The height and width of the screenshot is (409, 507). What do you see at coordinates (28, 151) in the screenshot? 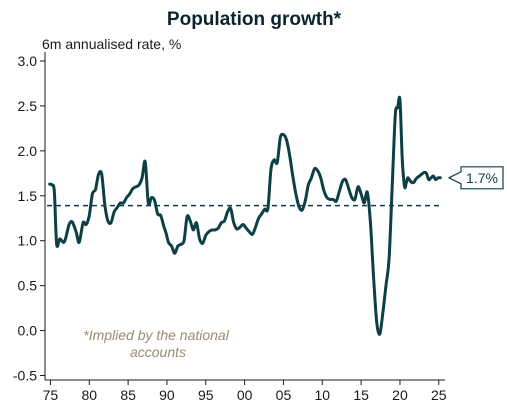
I see `y-tick-label: 2.0` at bounding box center [28, 151].